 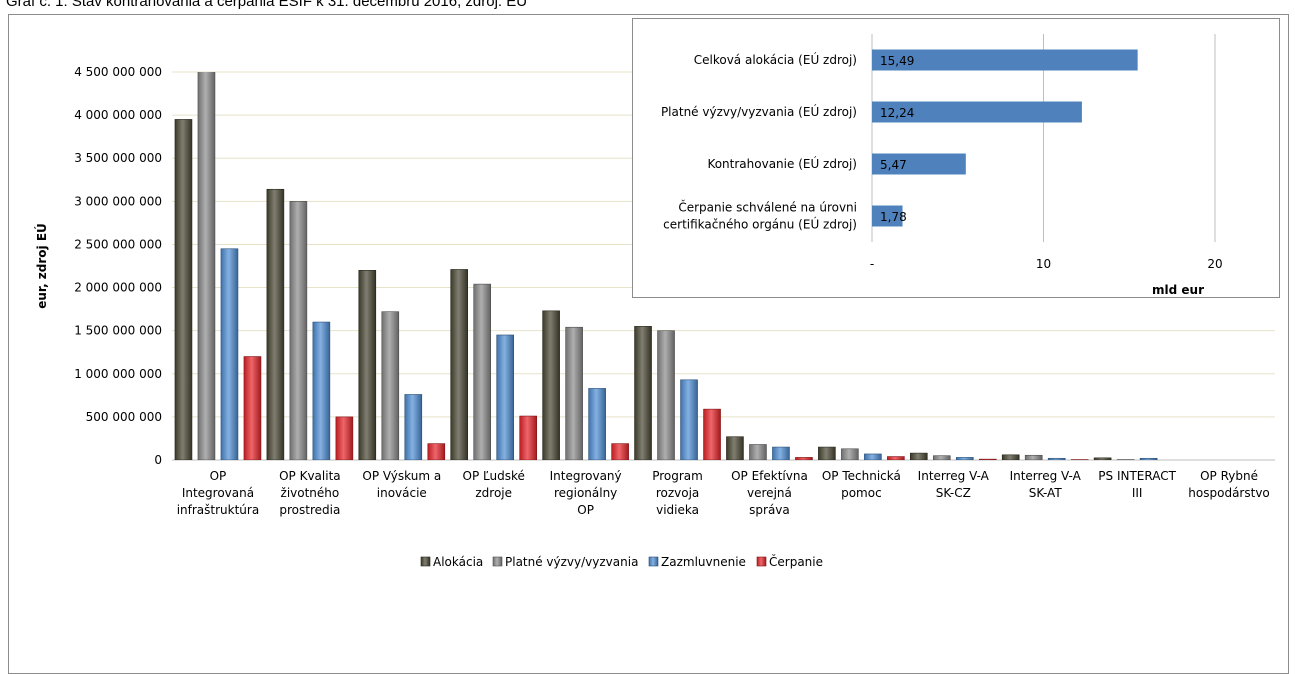 I want to click on x-axis-title: mld eur, so click(x=1178, y=290).